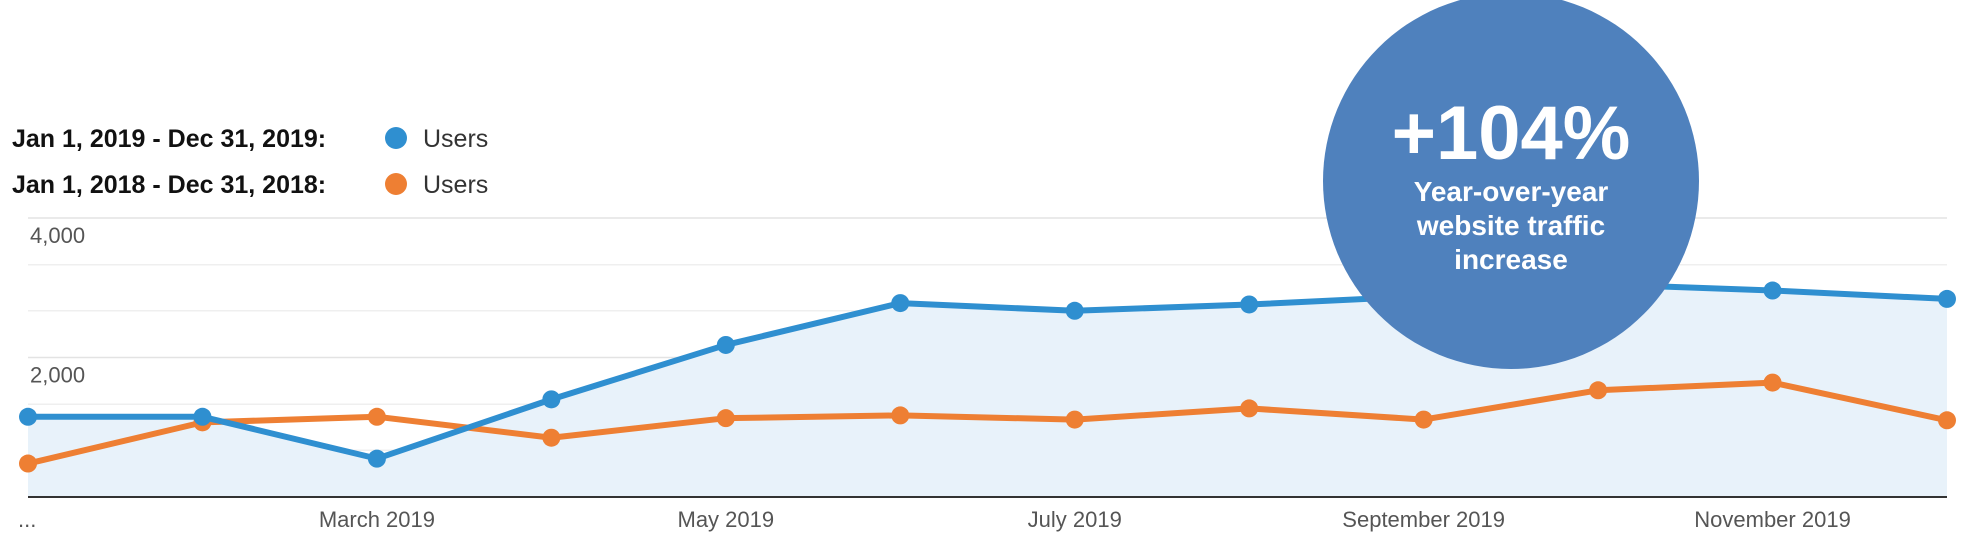  What do you see at coordinates (1423, 519) in the screenshot?
I see `x-tick-label: September 2019` at bounding box center [1423, 519].